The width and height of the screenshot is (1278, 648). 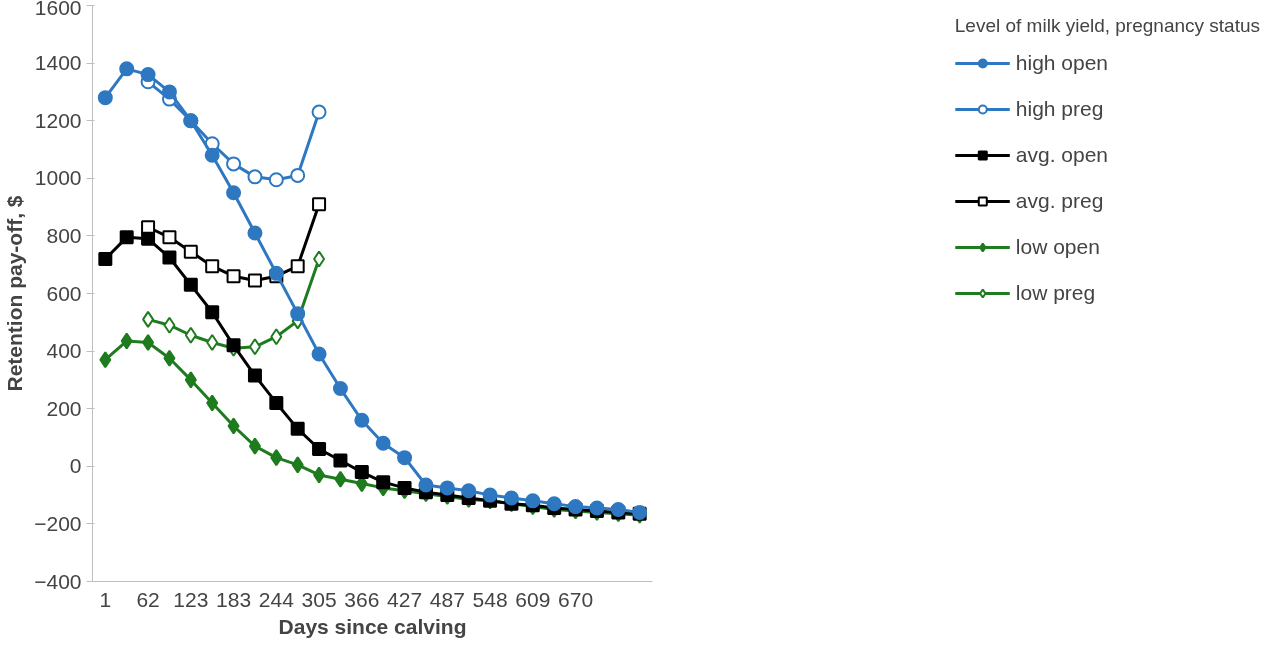 I want to click on y-tick-label: 600, so click(x=64, y=293).